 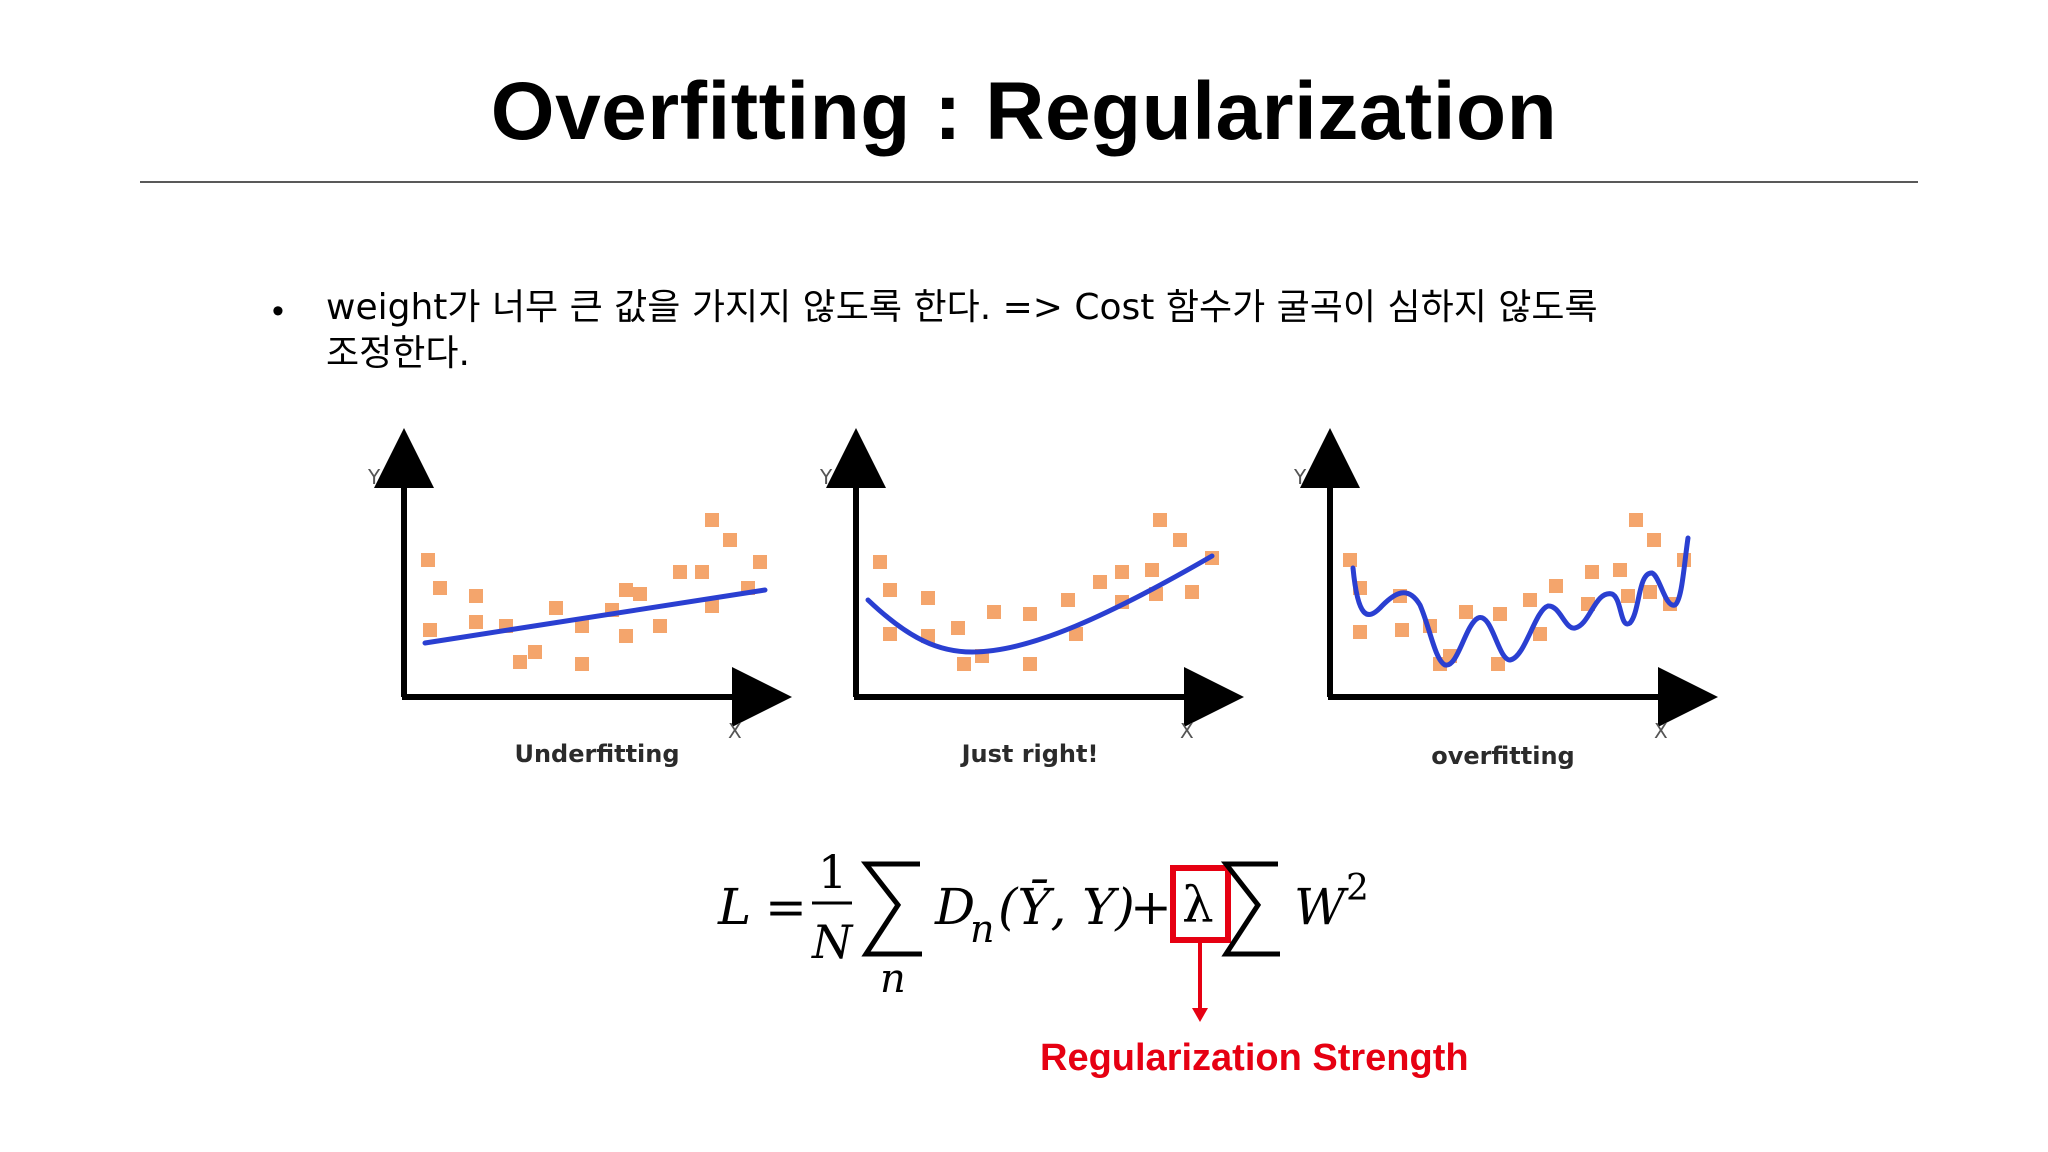 I want to click on lambda-highlight-box, so click(x=1200, y=904).